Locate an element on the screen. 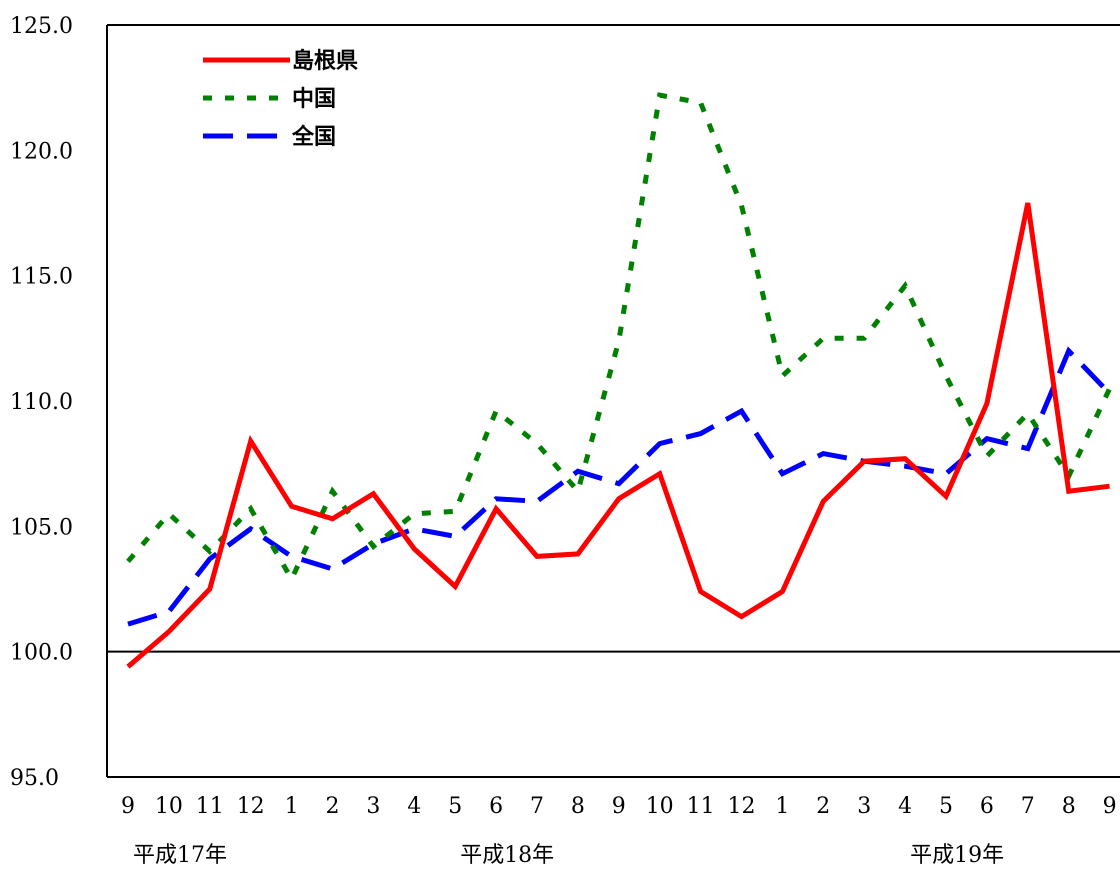  legend-label: 島根県 is located at coordinates (325, 61).